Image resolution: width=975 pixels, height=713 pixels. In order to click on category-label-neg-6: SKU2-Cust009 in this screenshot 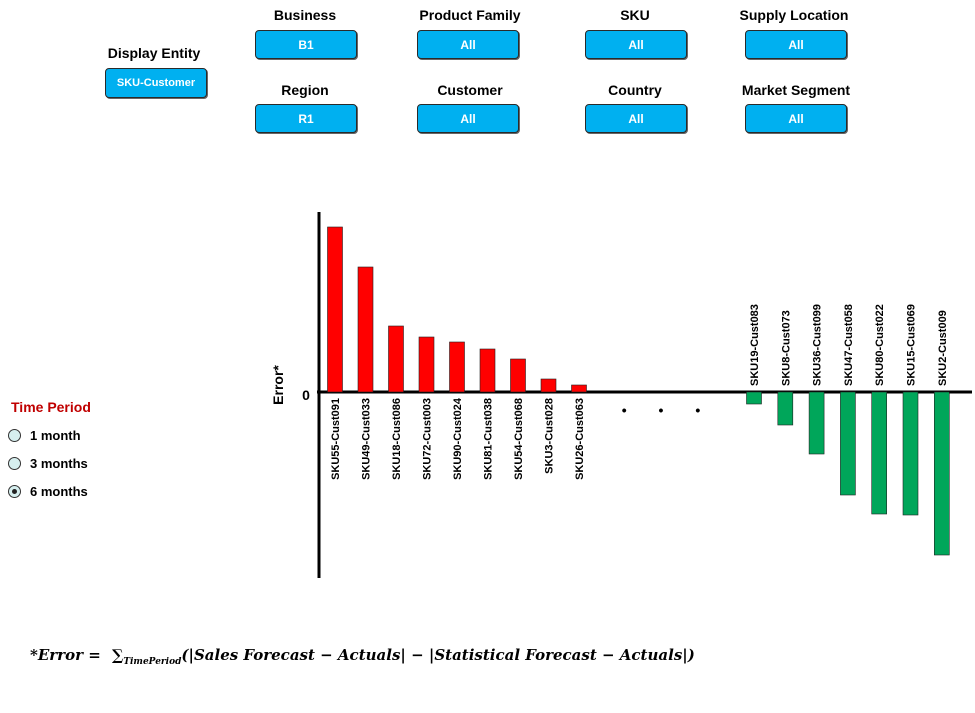, I will do `click(943, 348)`.